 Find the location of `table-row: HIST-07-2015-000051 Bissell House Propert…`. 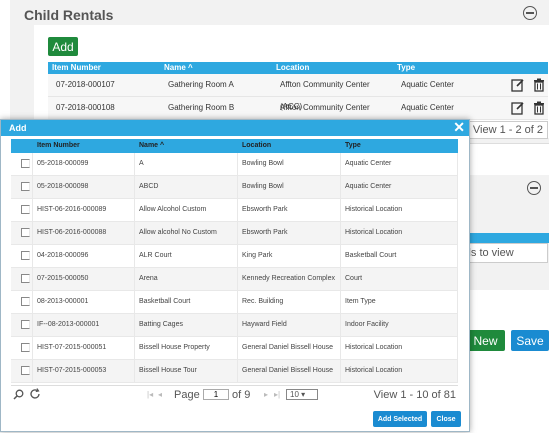

table-row: HIST-07-2015-000051 Bissell House Propert… is located at coordinates (234, 348).